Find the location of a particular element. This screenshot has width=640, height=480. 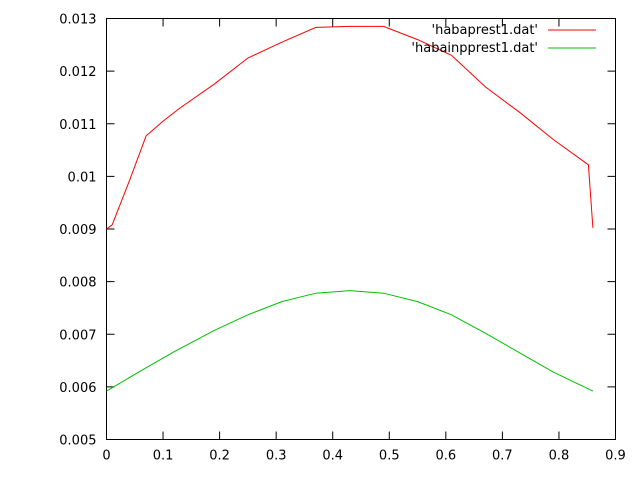

x-tick-label: 0.8 is located at coordinates (559, 456).